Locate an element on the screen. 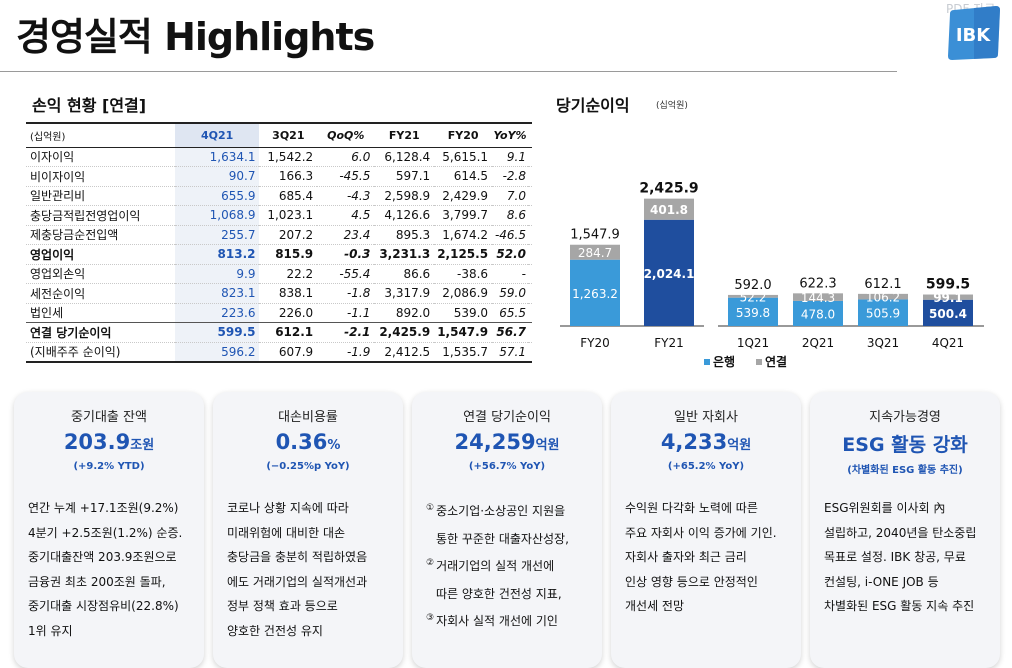 Image resolution: width=1012 pixels, height=668 pixels. table-row: 영업이익 813.2 815.9 -0.3 3,231.3 2,125.5 52.0 is located at coordinates (279, 254).